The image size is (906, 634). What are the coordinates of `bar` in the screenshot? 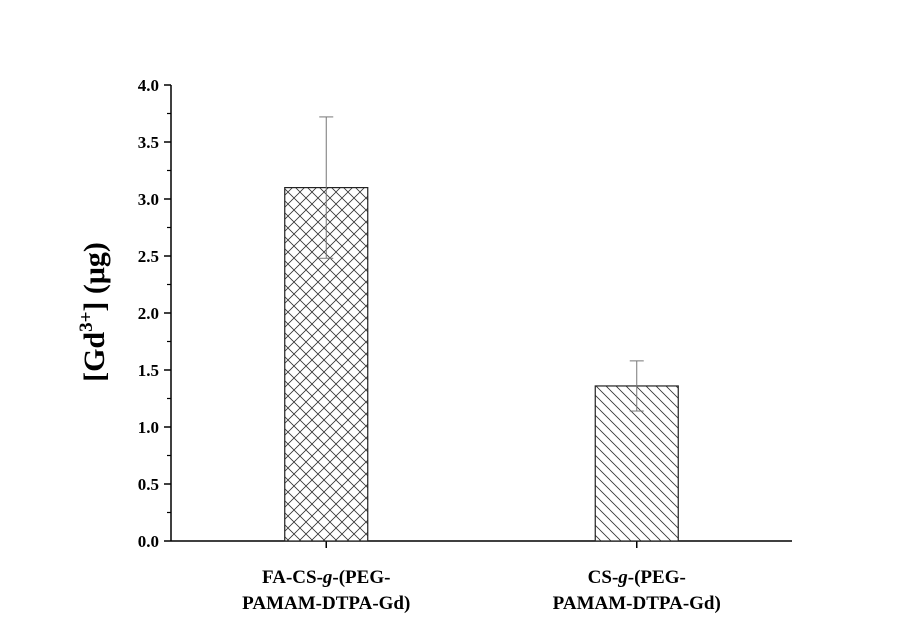 It's located at (636, 463).